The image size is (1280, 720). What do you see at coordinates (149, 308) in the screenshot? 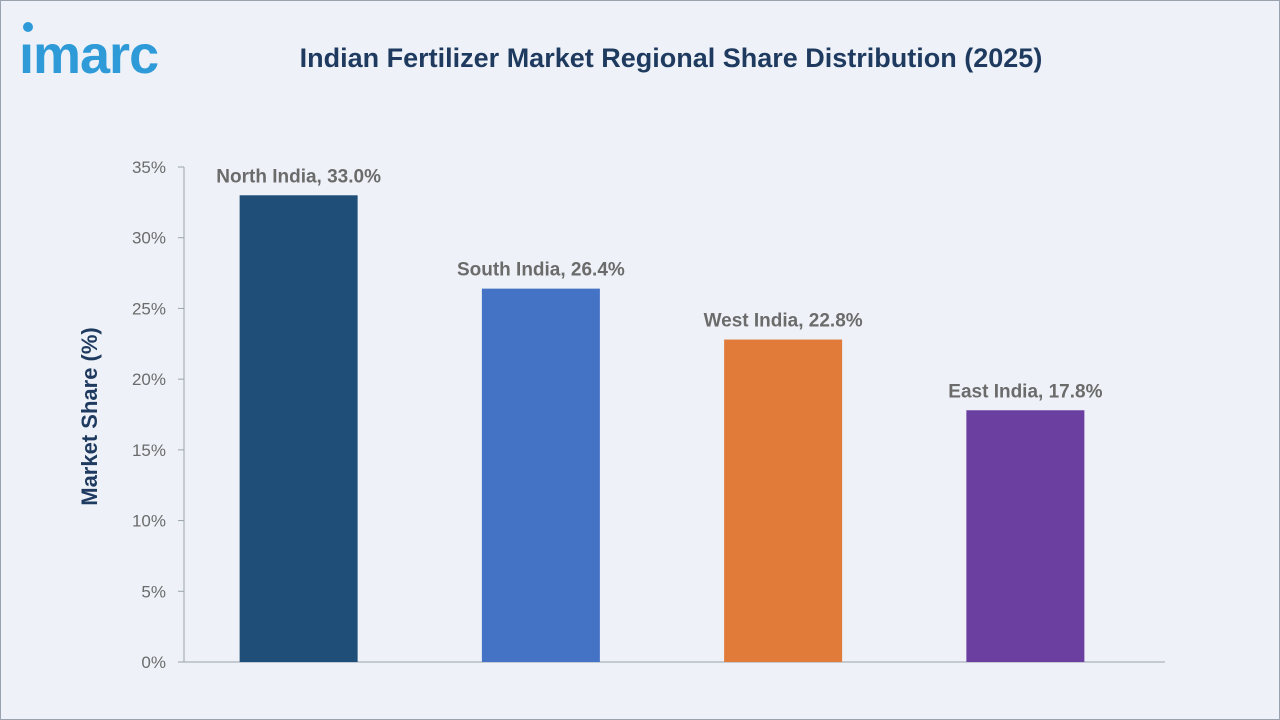
I see `y-tick-label: 25%` at bounding box center [149, 308].